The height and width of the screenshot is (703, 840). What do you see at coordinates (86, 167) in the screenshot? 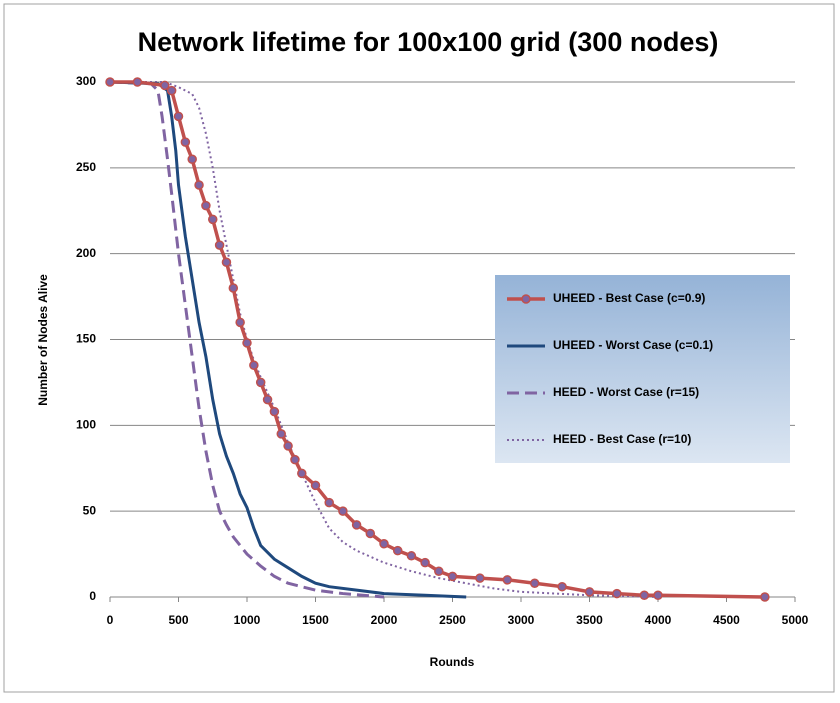
I see `y-tick-label: 250` at bounding box center [86, 167].